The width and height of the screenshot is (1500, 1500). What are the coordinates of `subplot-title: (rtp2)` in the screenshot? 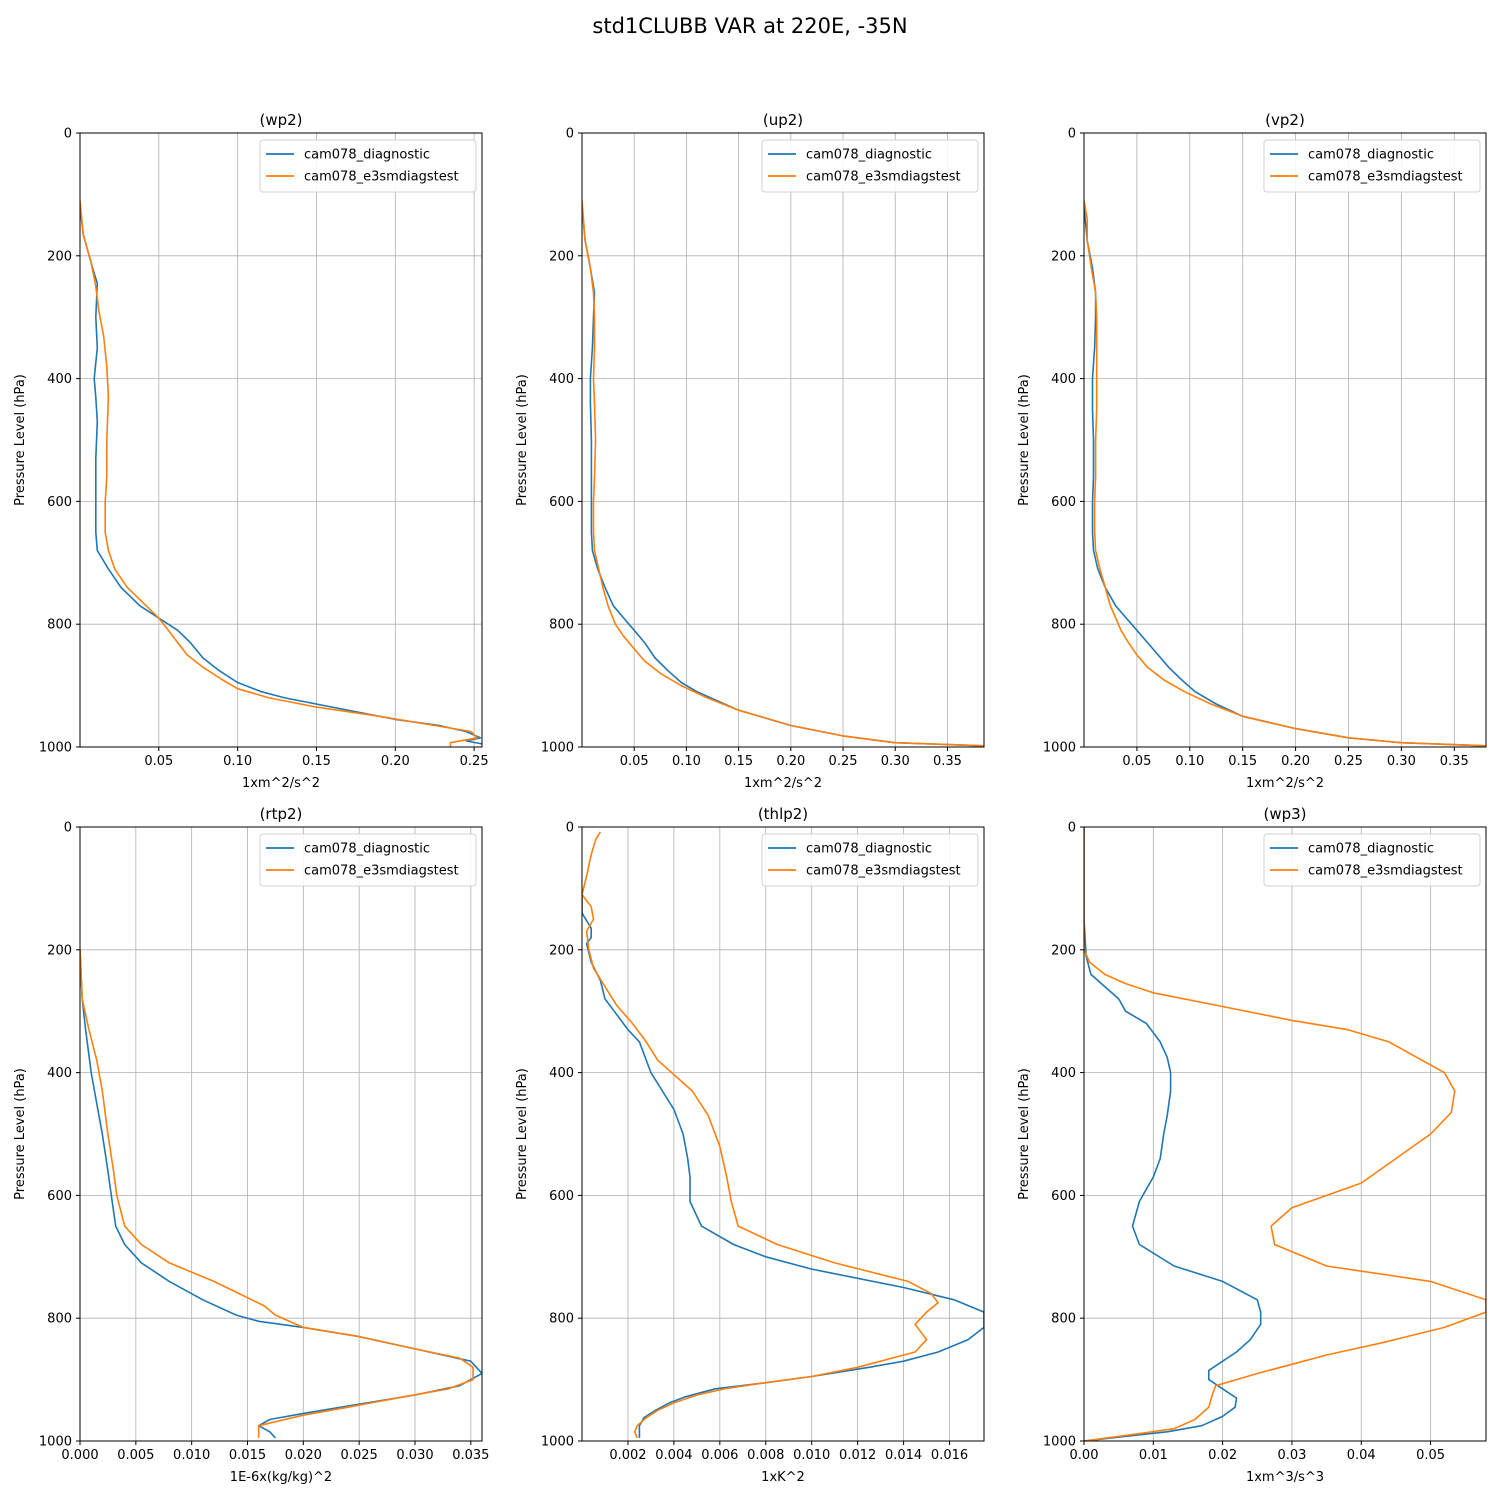 It's located at (281, 814).